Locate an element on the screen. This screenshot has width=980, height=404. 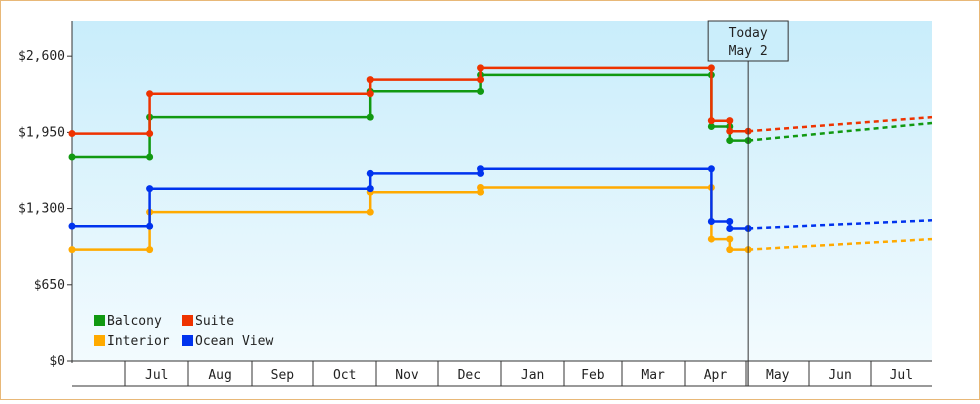
legend-item: Interior is located at coordinates (132, 341).